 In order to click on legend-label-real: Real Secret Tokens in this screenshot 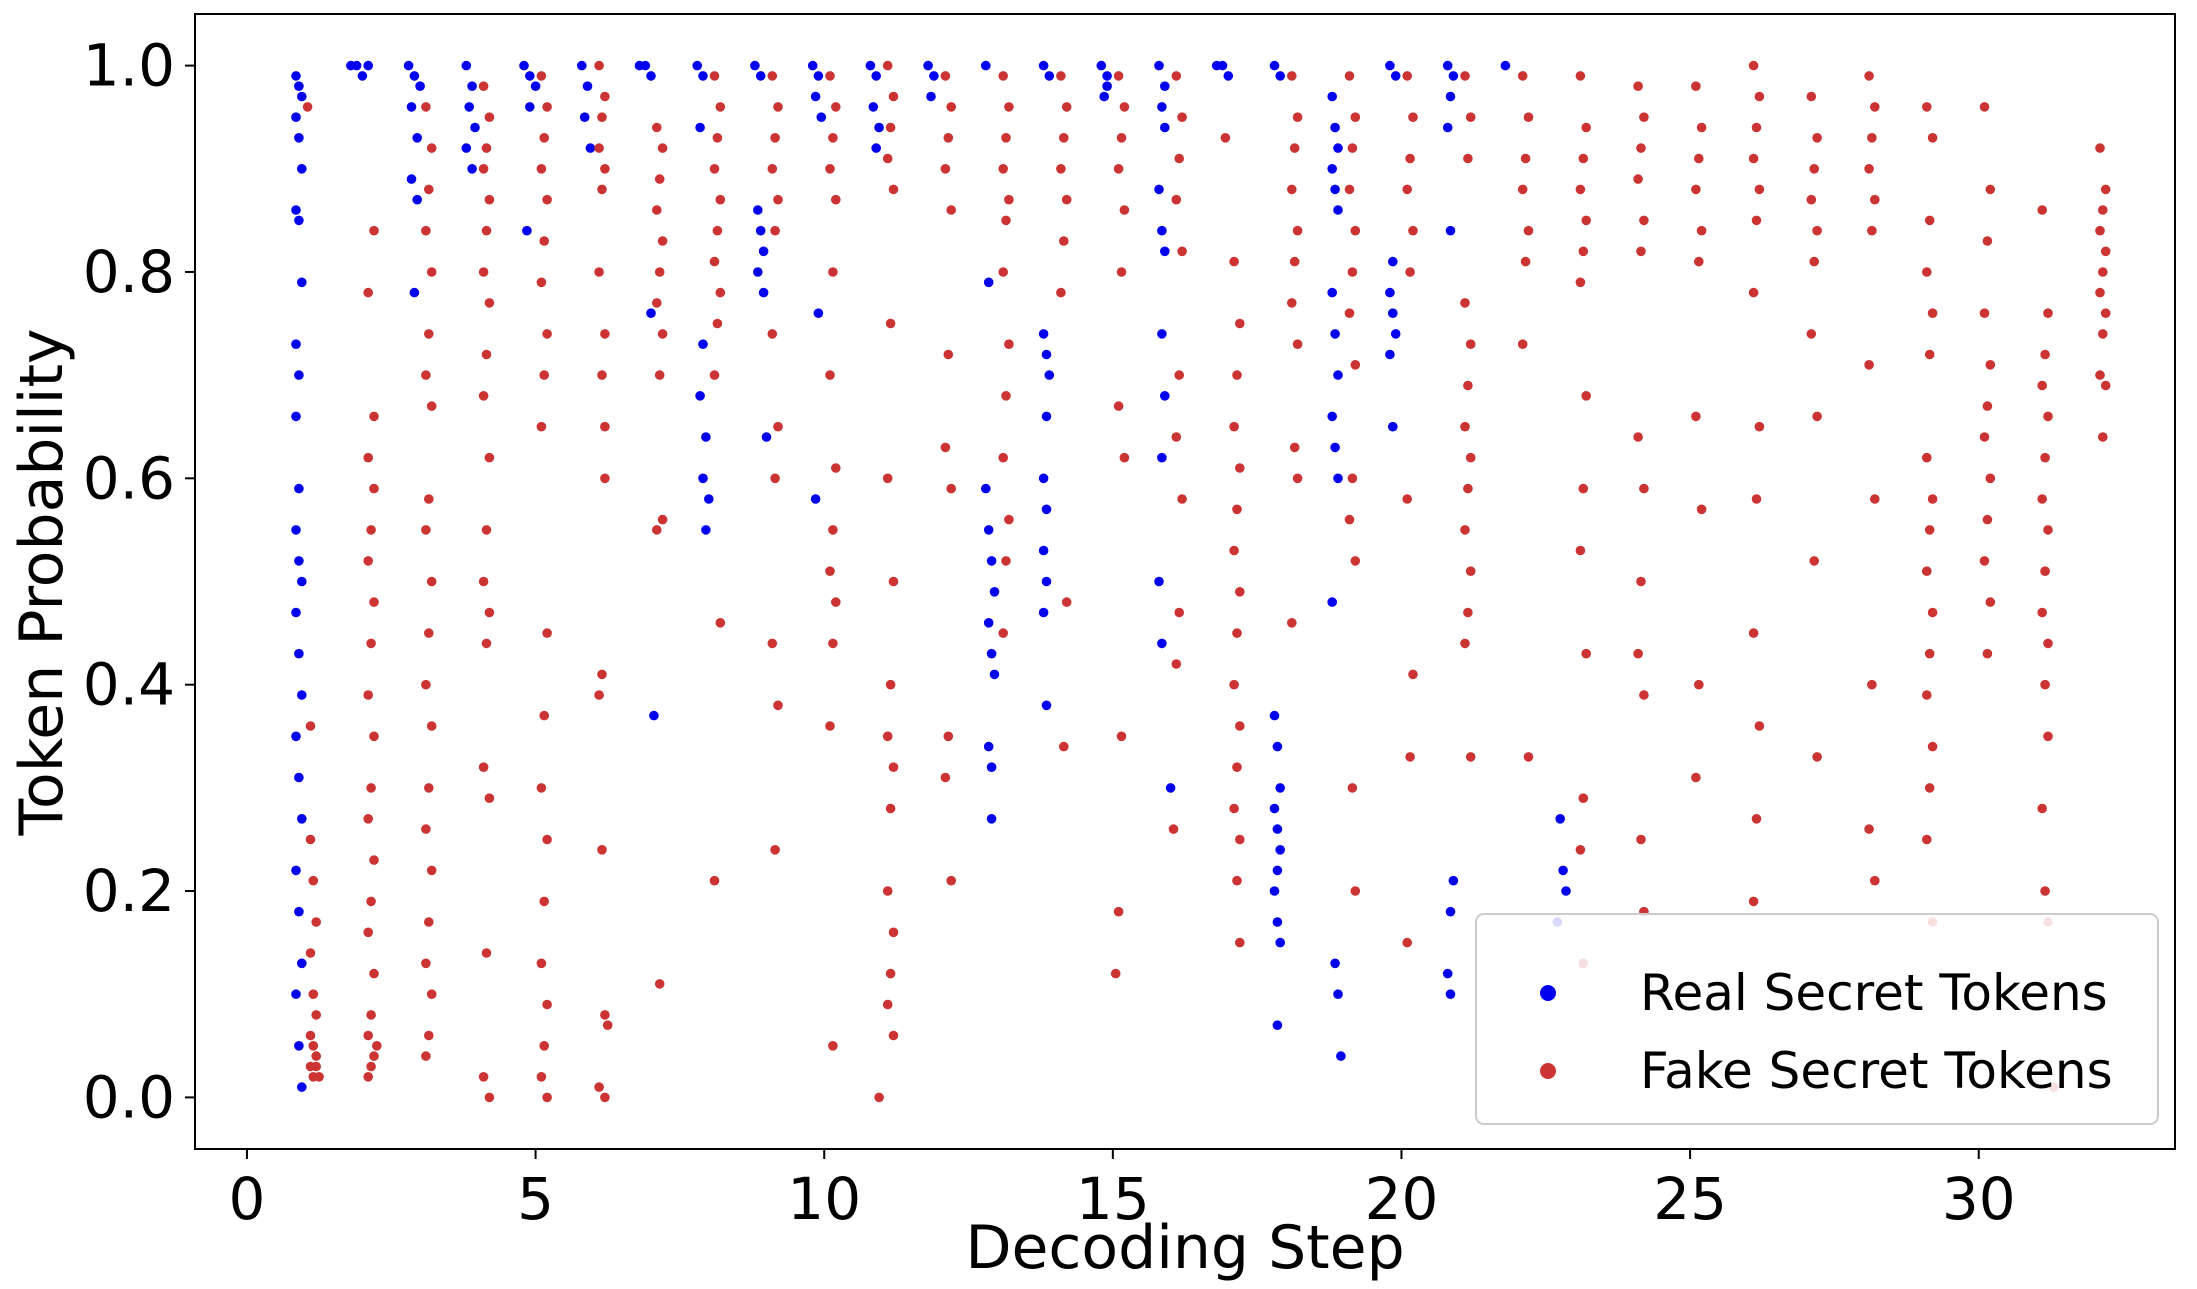, I will do `click(1874, 993)`.